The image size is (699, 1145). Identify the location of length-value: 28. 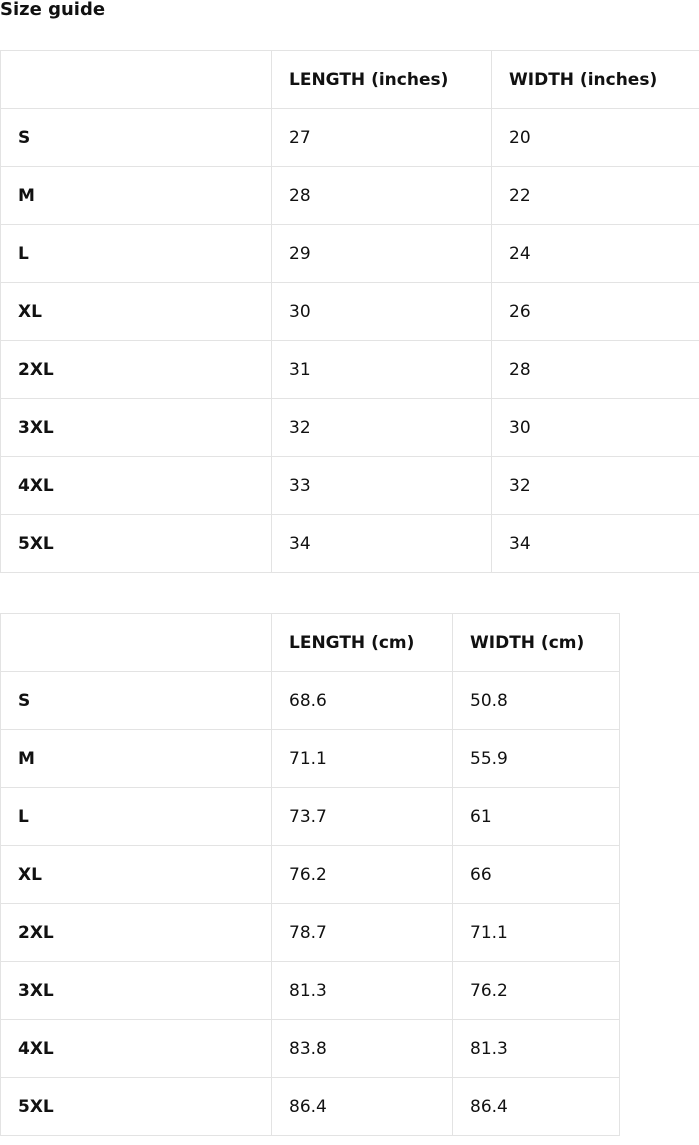
(381, 195).